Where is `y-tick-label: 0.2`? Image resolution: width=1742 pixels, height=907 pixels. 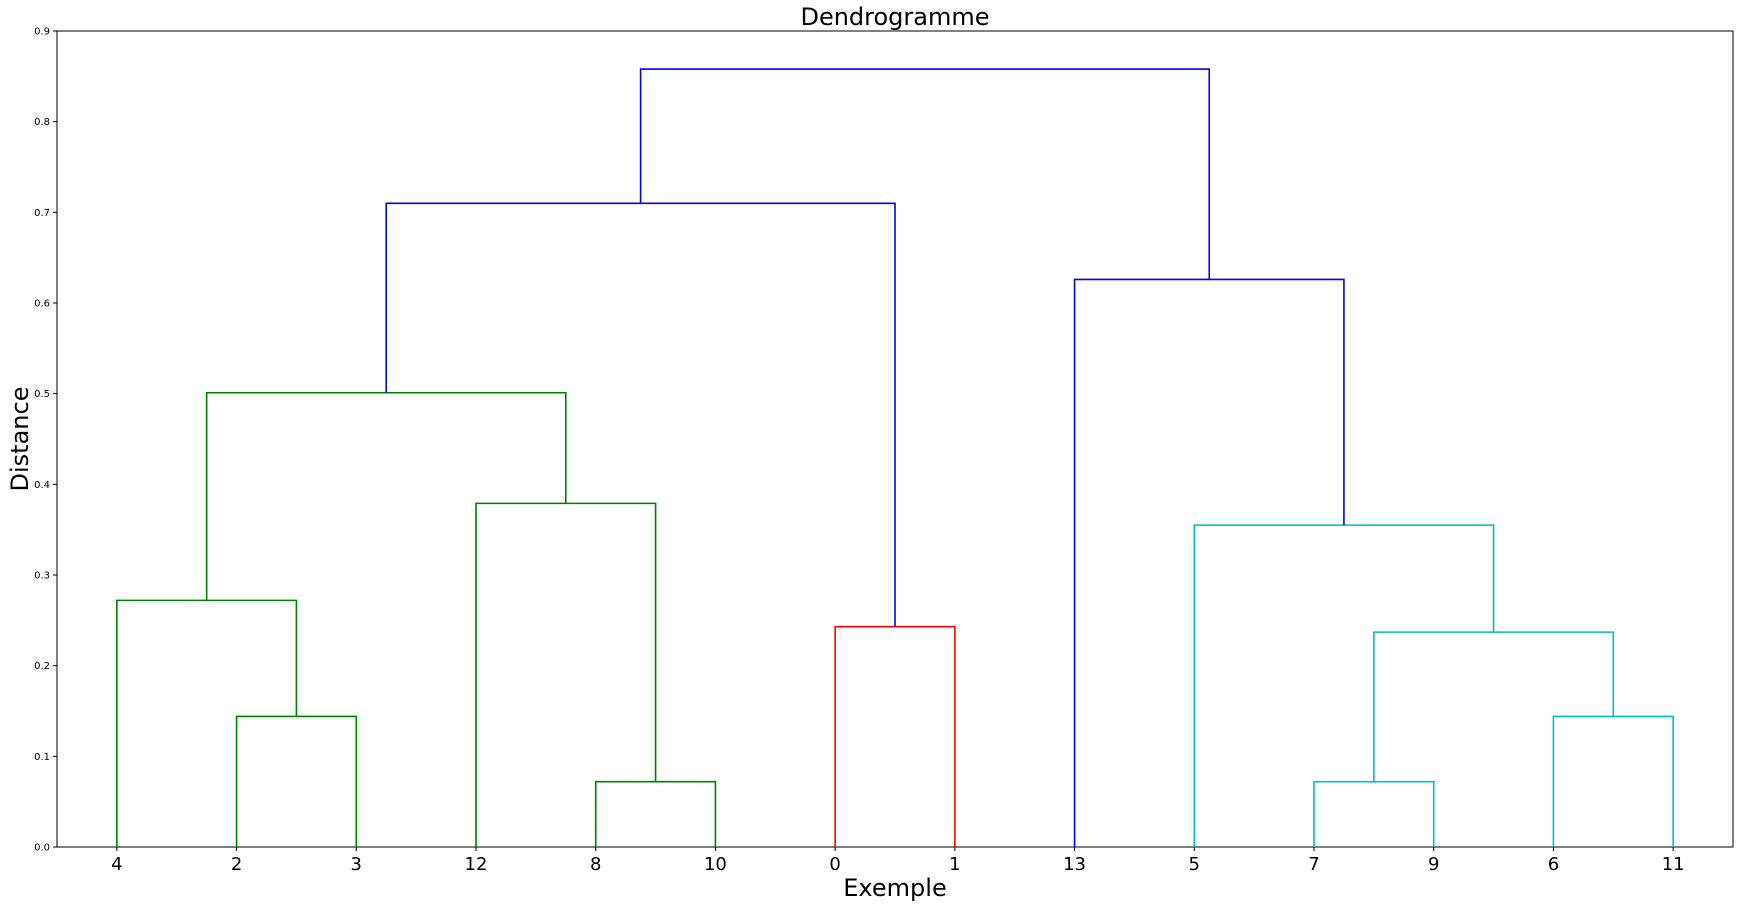 y-tick-label: 0.2 is located at coordinates (42, 666).